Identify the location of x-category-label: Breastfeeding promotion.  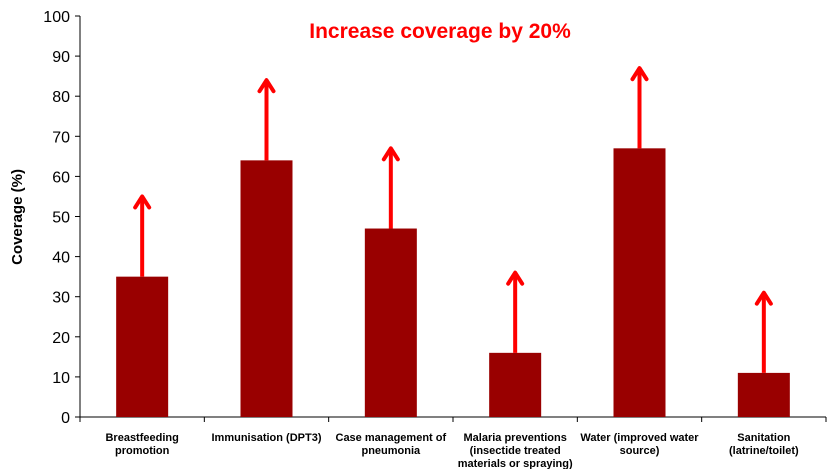
(141, 444).